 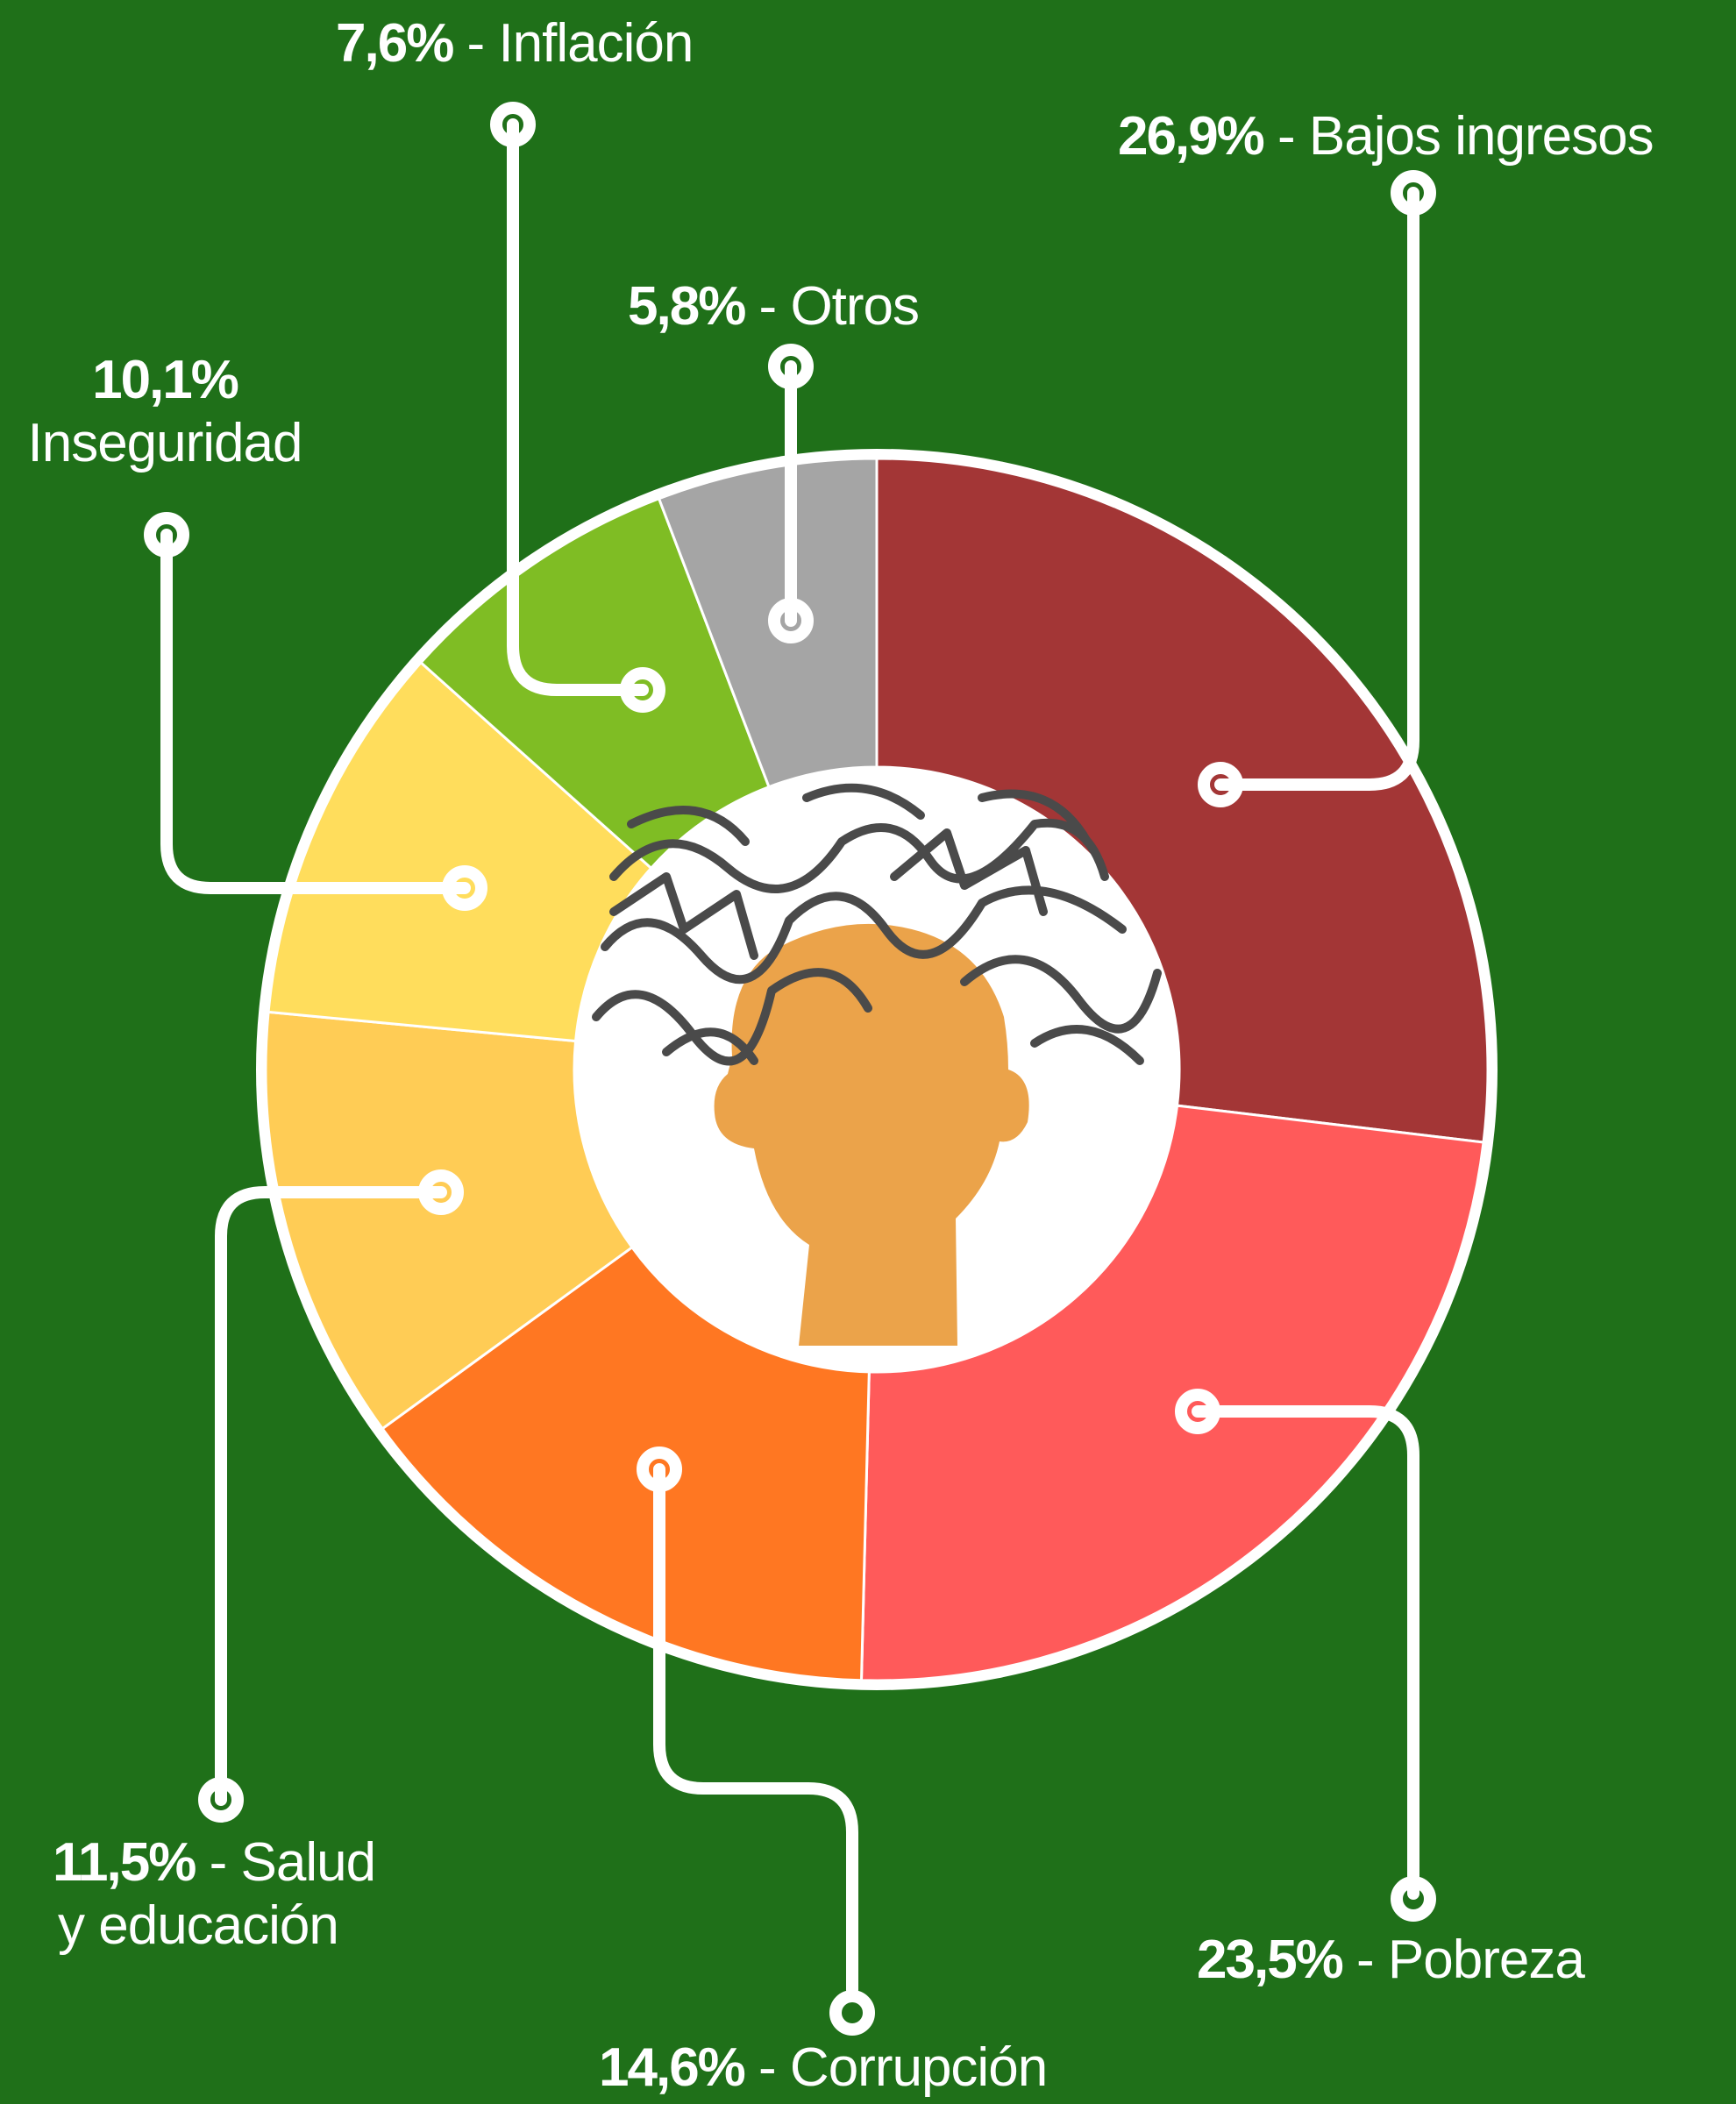 What do you see at coordinates (1286, 136) in the screenshot?
I see `label-bajos-ingresos-sep: -` at bounding box center [1286, 136].